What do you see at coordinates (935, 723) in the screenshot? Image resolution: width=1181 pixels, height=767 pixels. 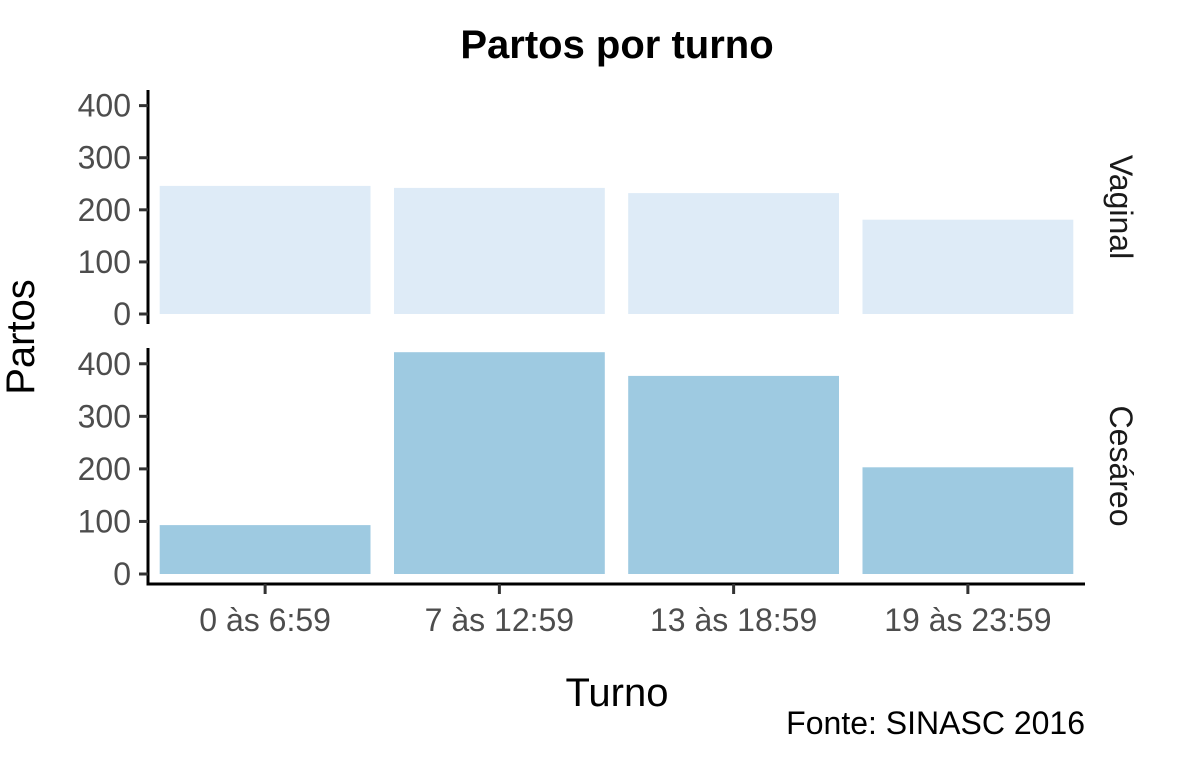 I see `chart-caption: Fonte: SINASC 2016` at bounding box center [935, 723].